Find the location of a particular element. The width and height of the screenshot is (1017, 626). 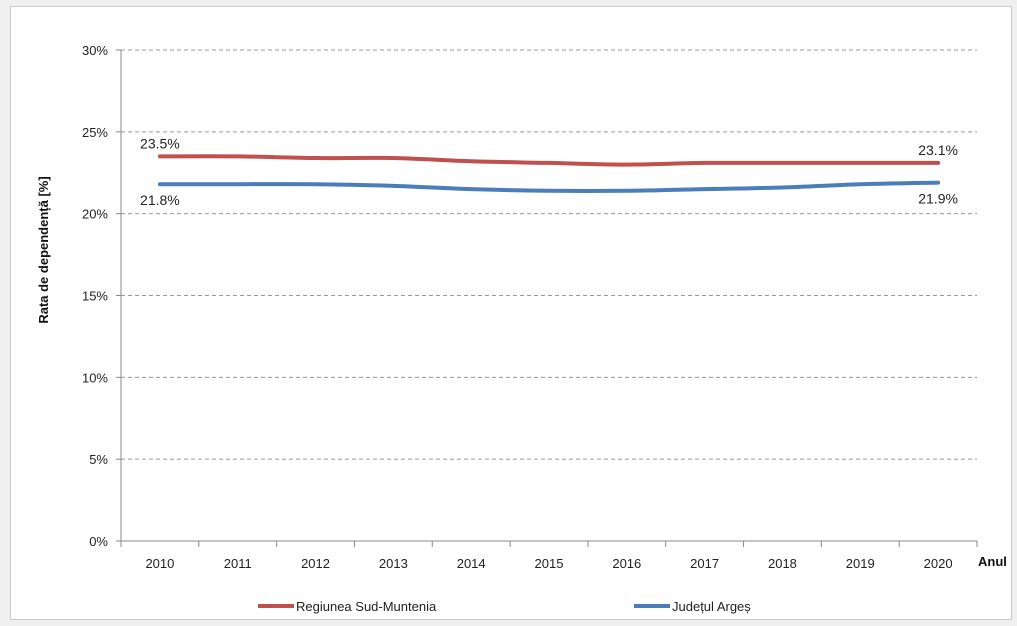

series-lines is located at coordinates (549, 173).